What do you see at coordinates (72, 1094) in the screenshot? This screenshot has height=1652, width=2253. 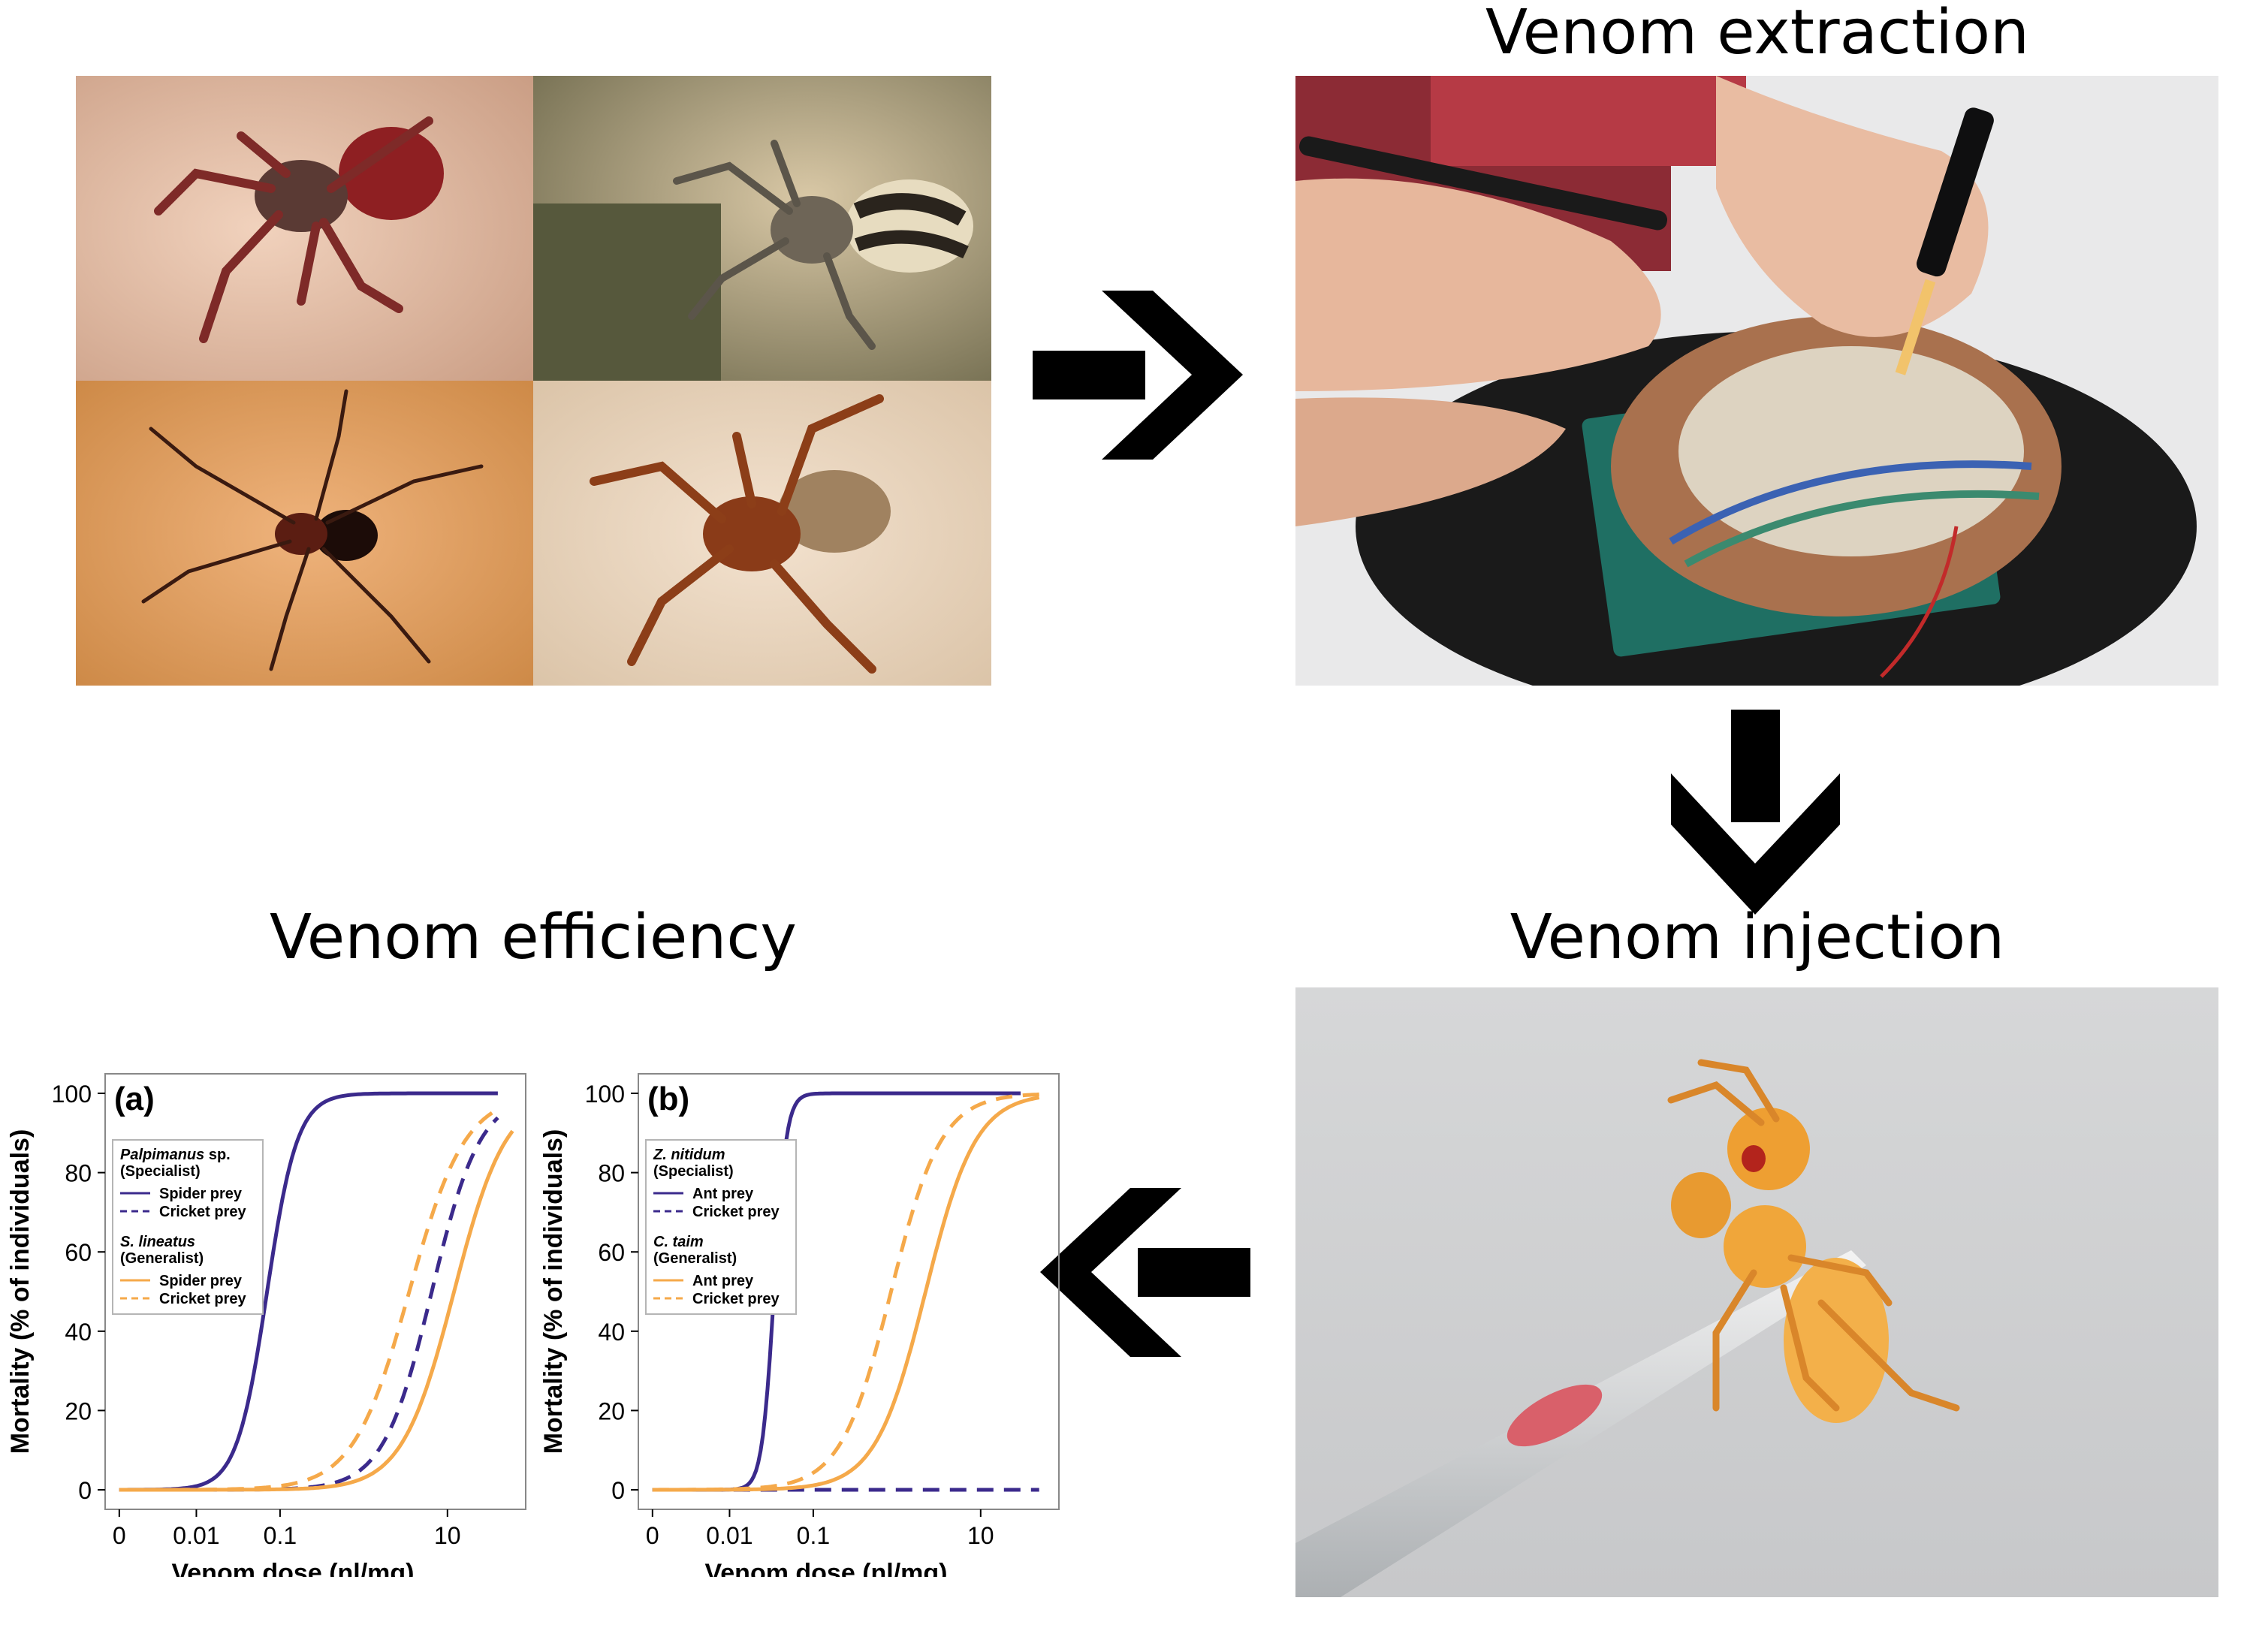 I see `panel-a-y-tick-label: 100` at bounding box center [72, 1094].